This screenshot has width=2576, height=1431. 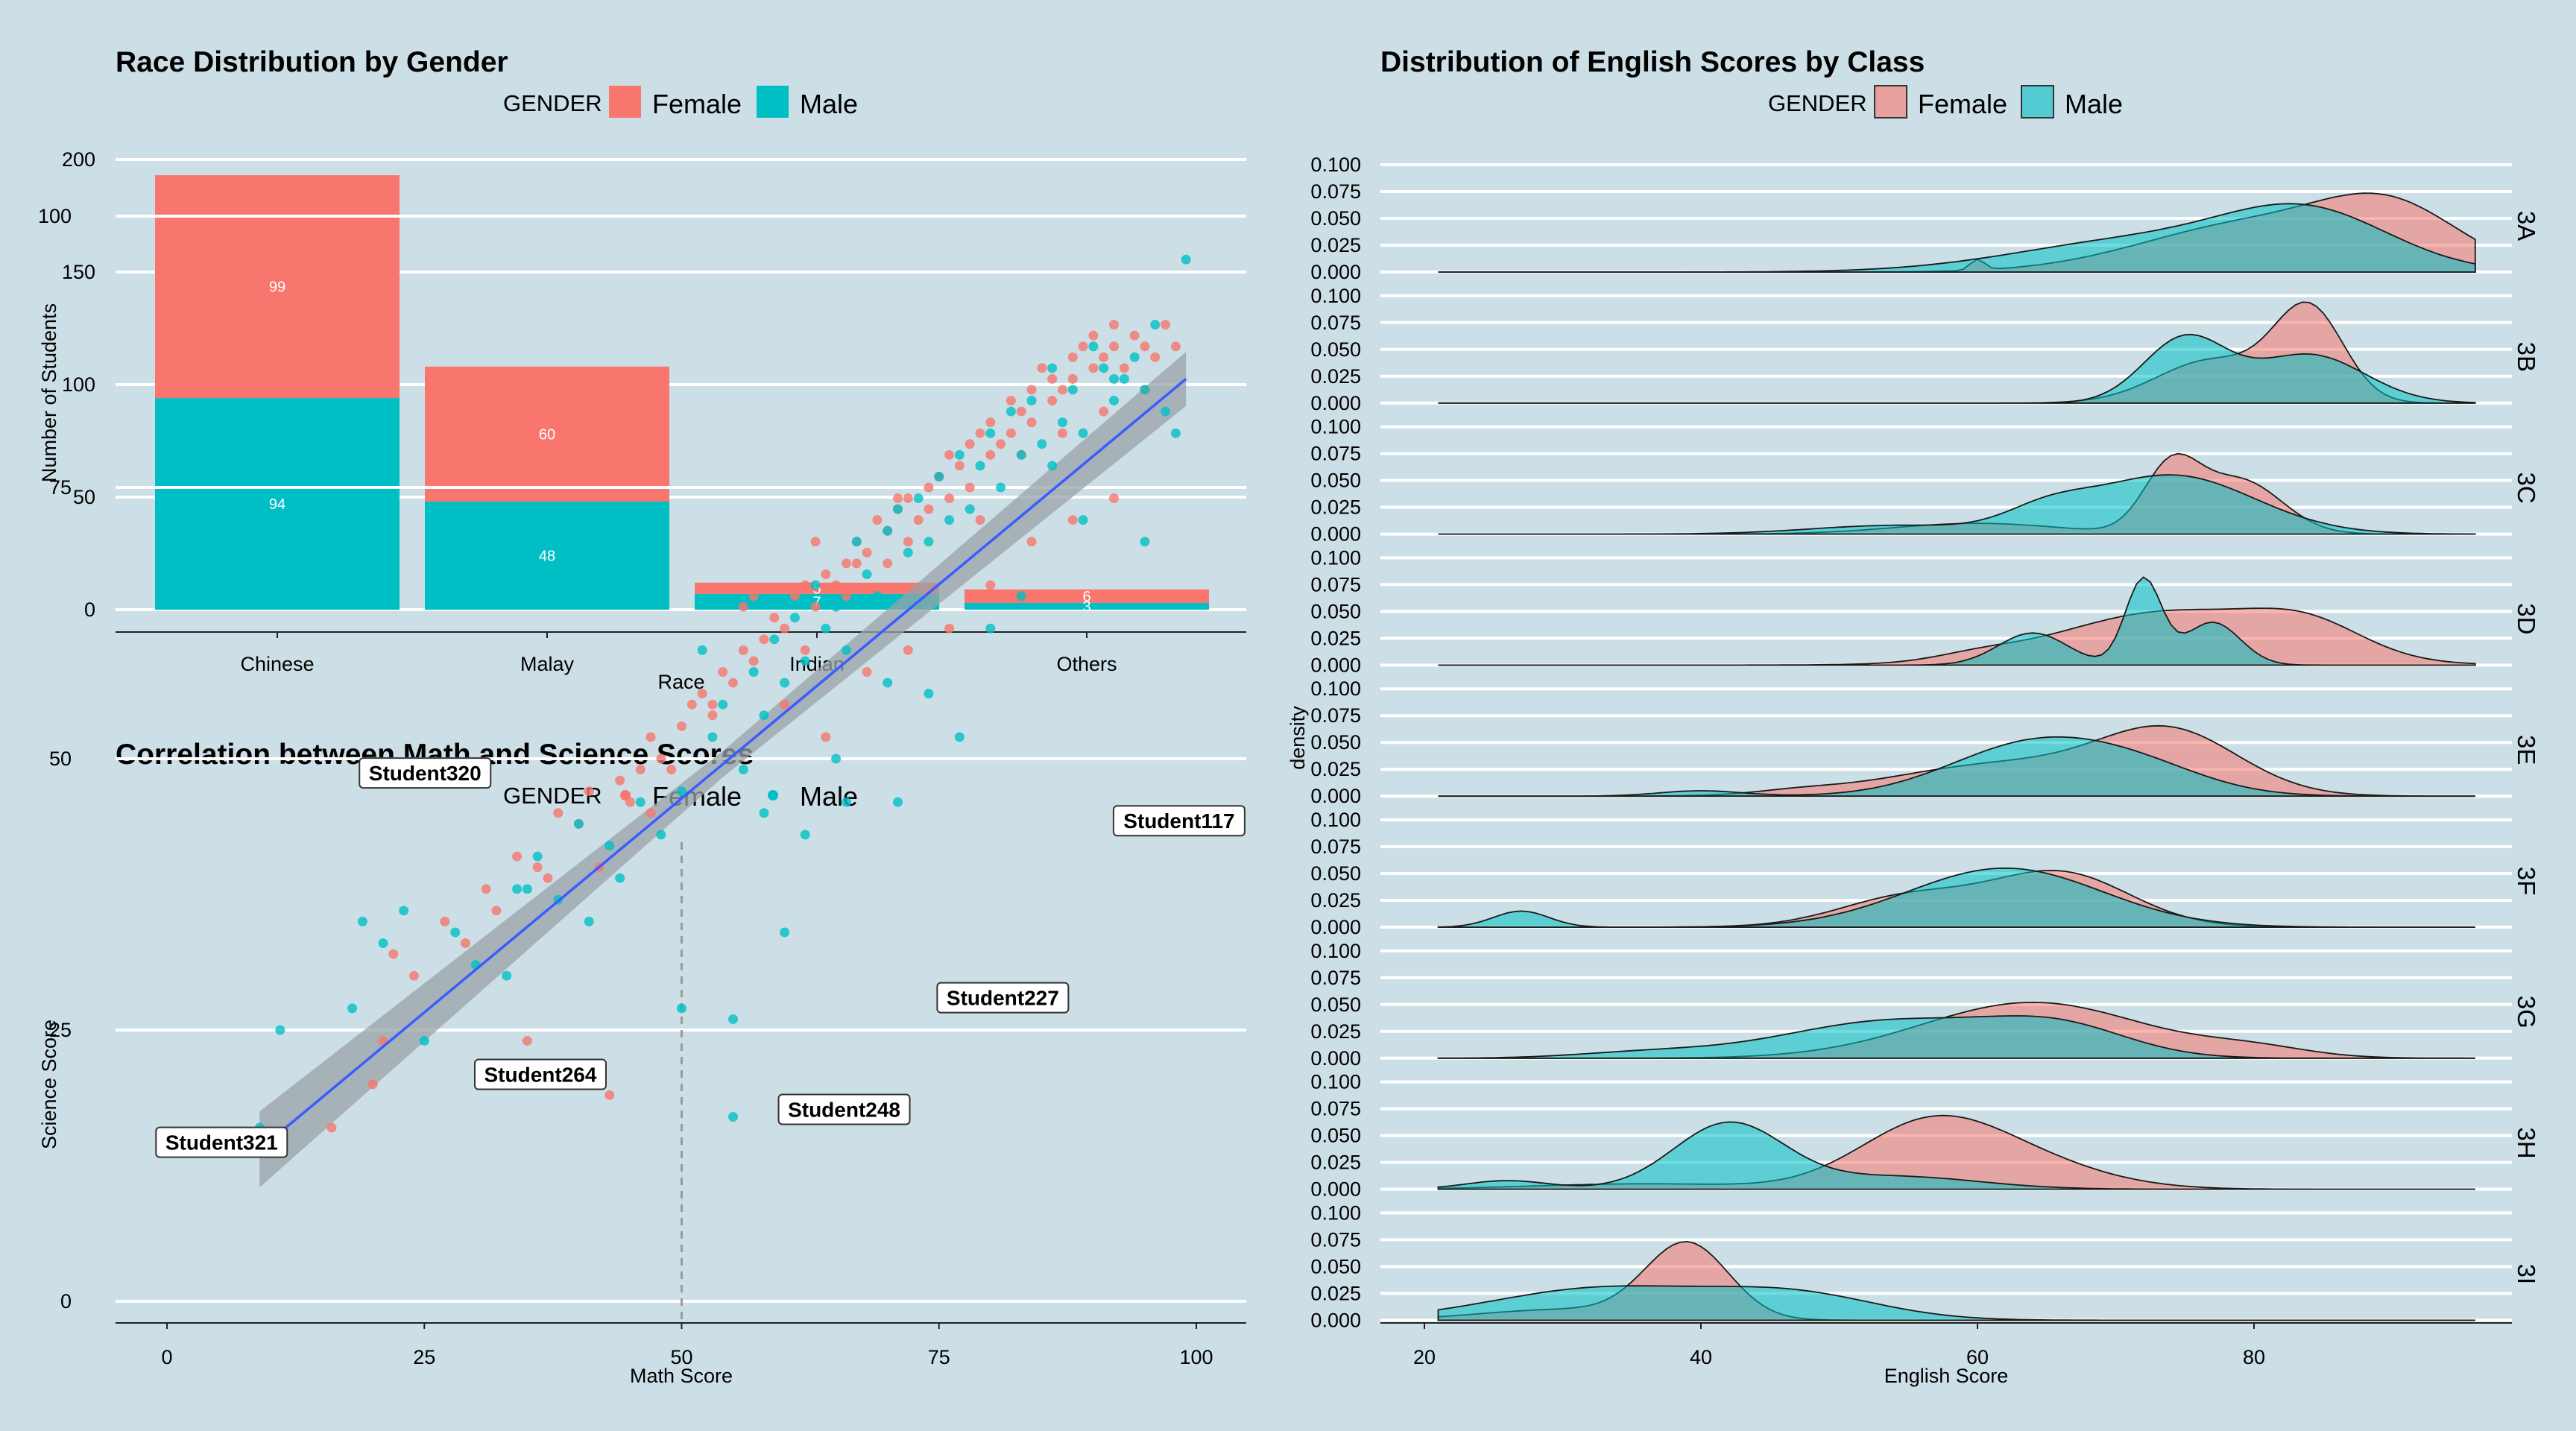 What do you see at coordinates (547, 434) in the screenshot?
I see `bar-data-label: 60` at bounding box center [547, 434].